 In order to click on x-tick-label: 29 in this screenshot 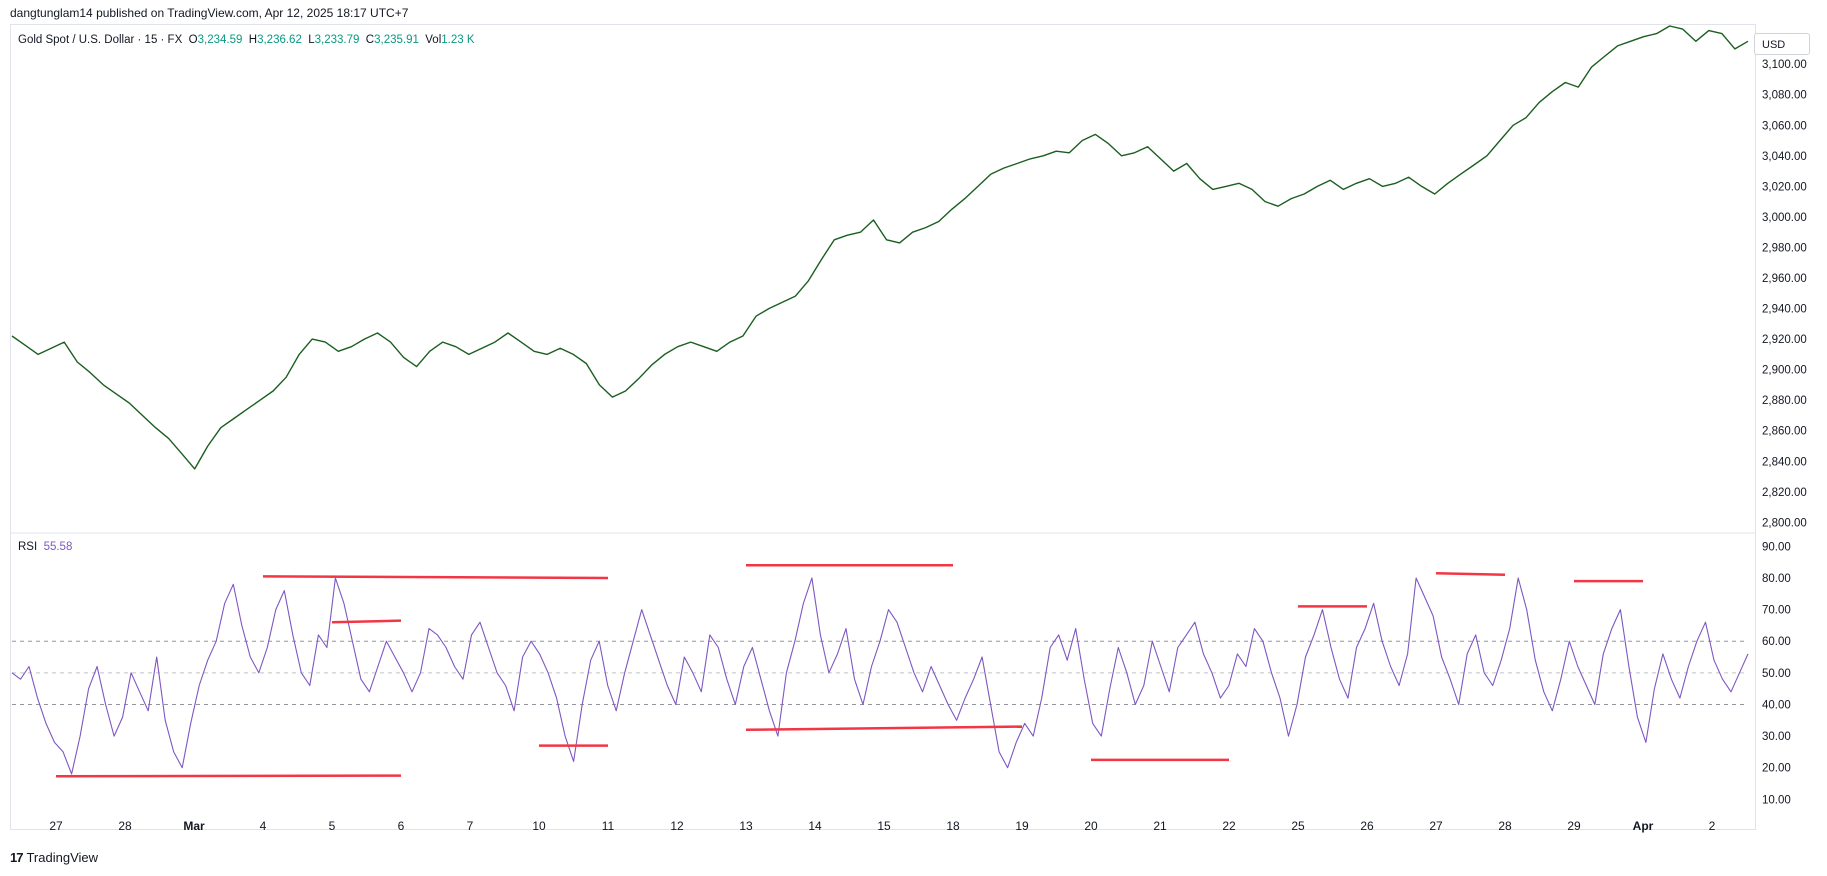, I will do `click(1574, 826)`.